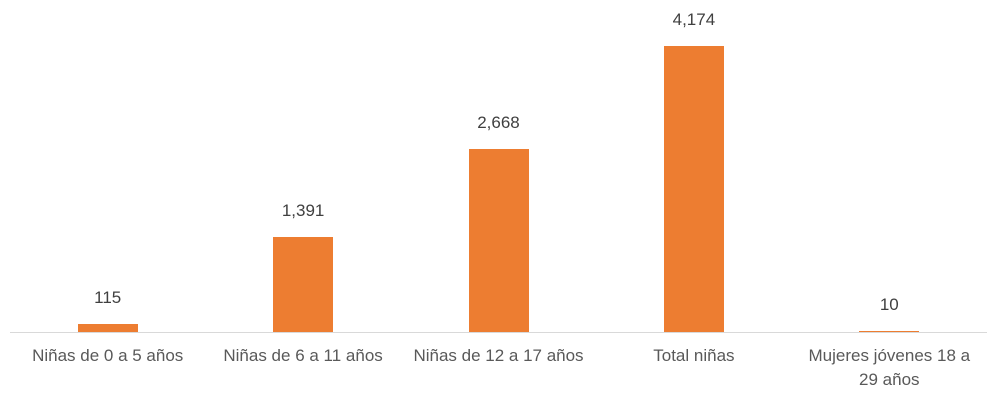 Image resolution: width=997 pixels, height=406 pixels. Describe the element at coordinates (108, 355) in the screenshot. I see `x-tick-label: Niñas de 0 a 5 años` at that location.